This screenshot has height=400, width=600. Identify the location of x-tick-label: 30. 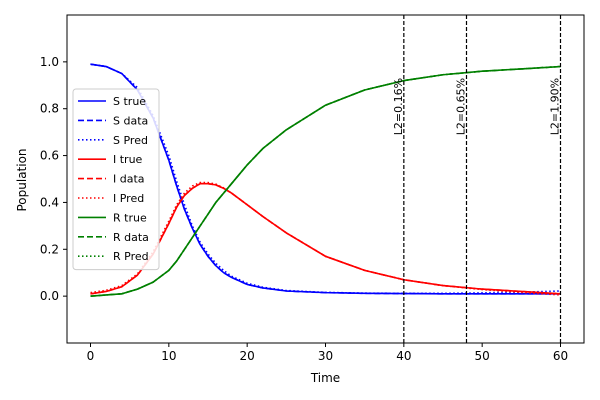
(325, 356).